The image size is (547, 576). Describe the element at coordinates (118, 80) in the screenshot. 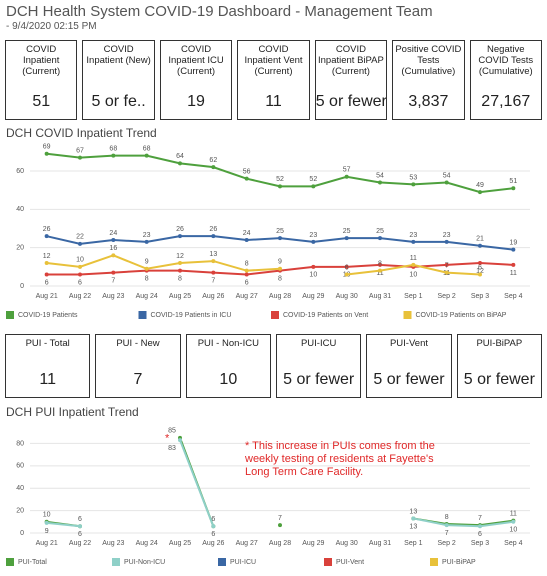

I see `kpi-card: COVID Inpatient (New) 5 or fe..` at that location.